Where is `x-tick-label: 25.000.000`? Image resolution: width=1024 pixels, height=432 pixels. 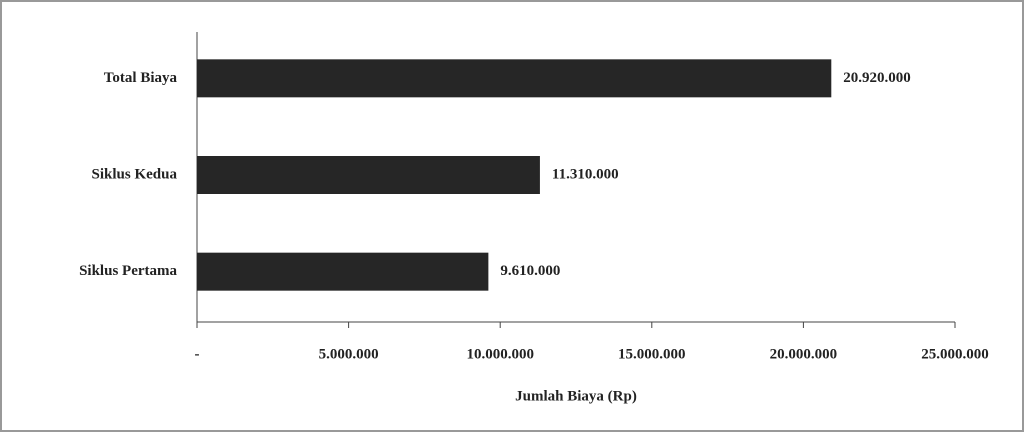
x-tick-label: 25.000.000 is located at coordinates (955, 354).